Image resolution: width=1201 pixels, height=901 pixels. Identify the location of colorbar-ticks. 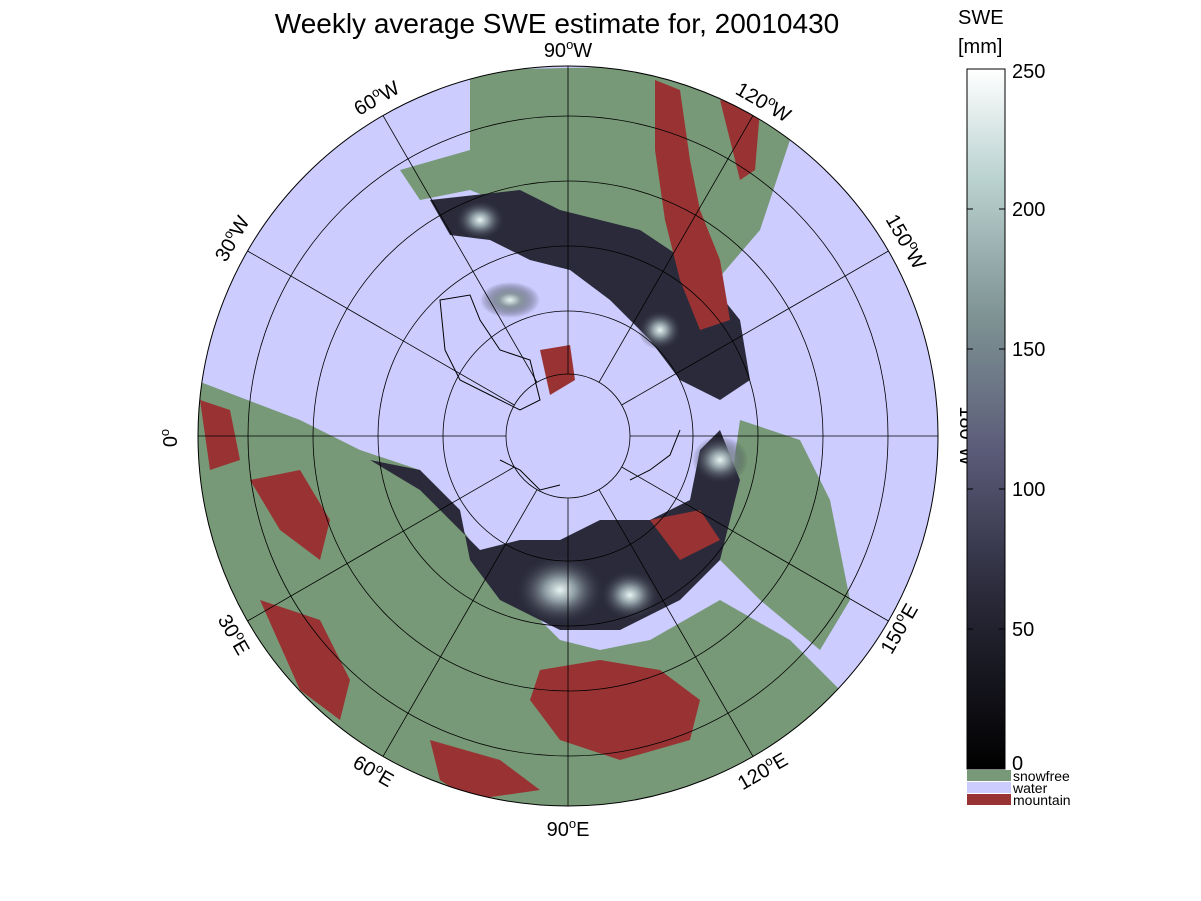
(986, 419).